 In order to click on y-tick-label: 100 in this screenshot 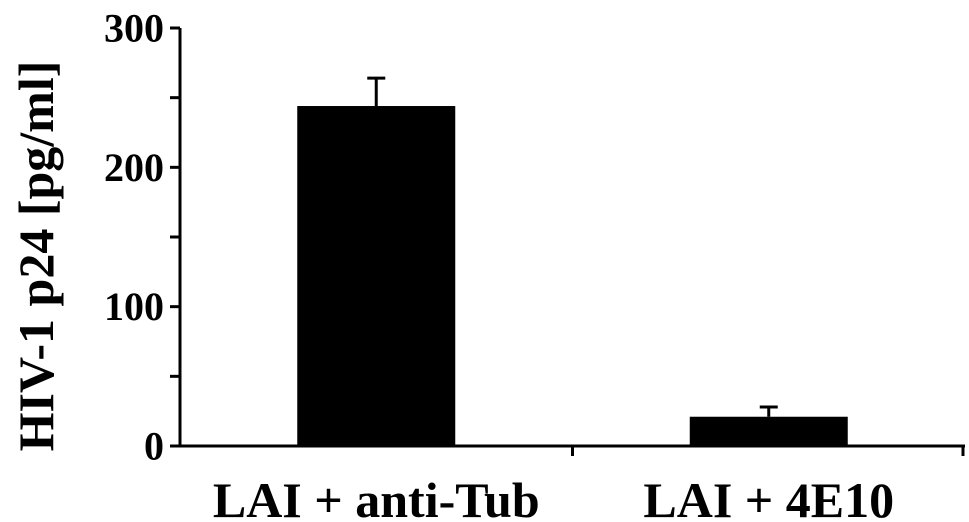, I will do `click(134, 306)`.